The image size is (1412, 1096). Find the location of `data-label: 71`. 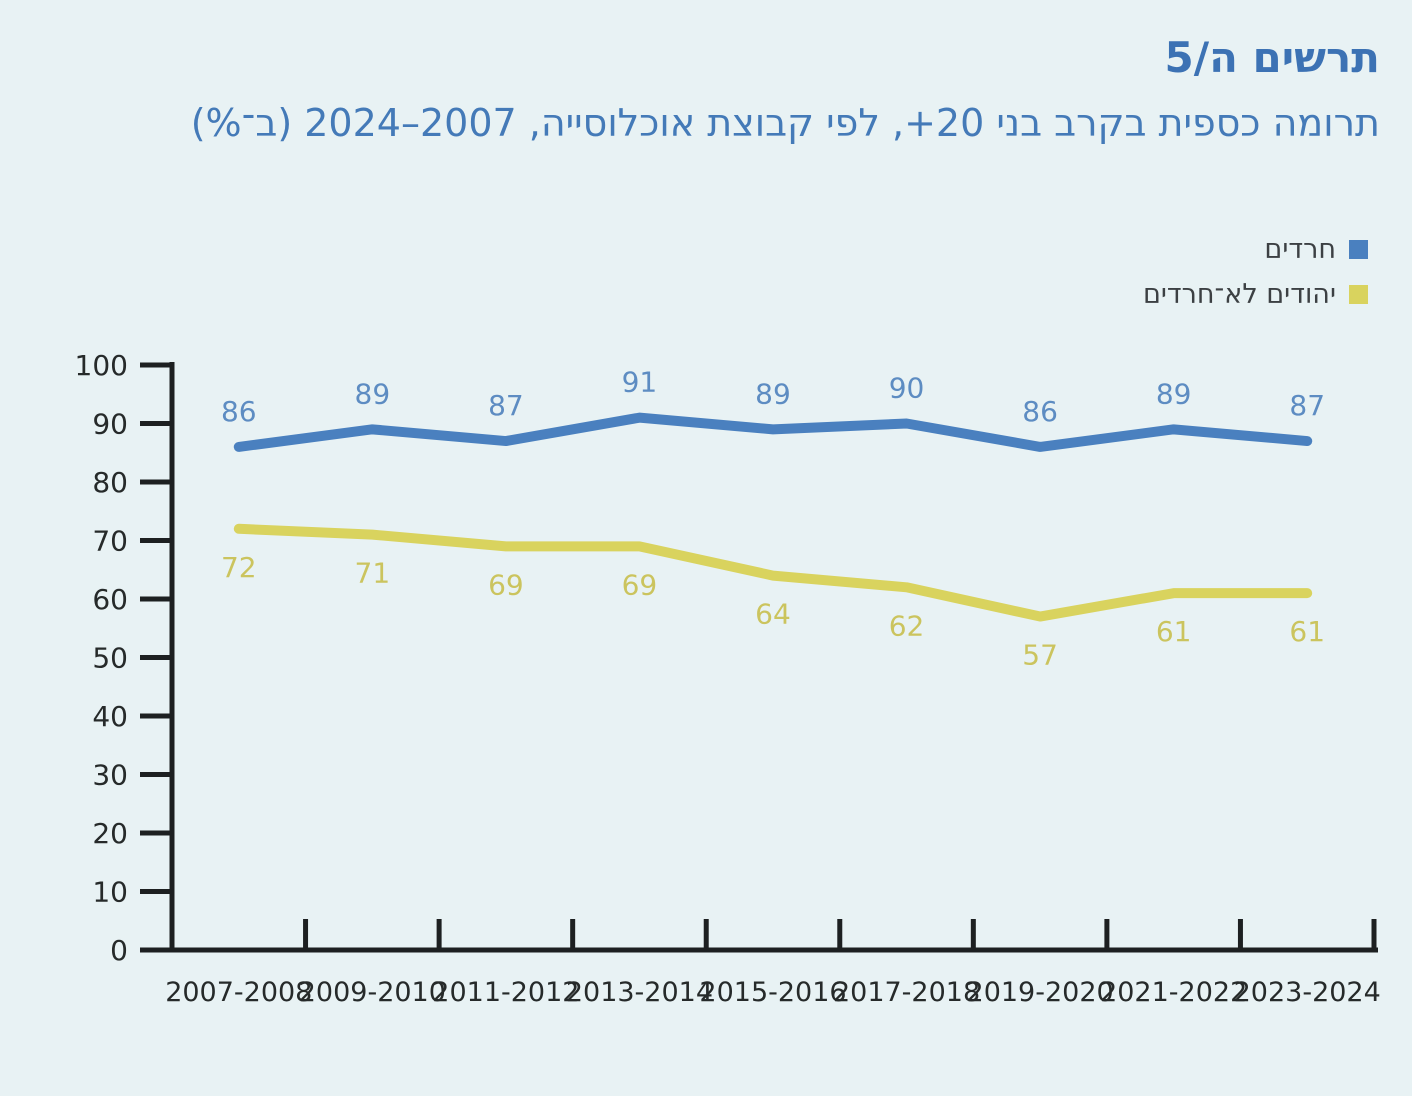

data-label: 71 is located at coordinates (373, 573).